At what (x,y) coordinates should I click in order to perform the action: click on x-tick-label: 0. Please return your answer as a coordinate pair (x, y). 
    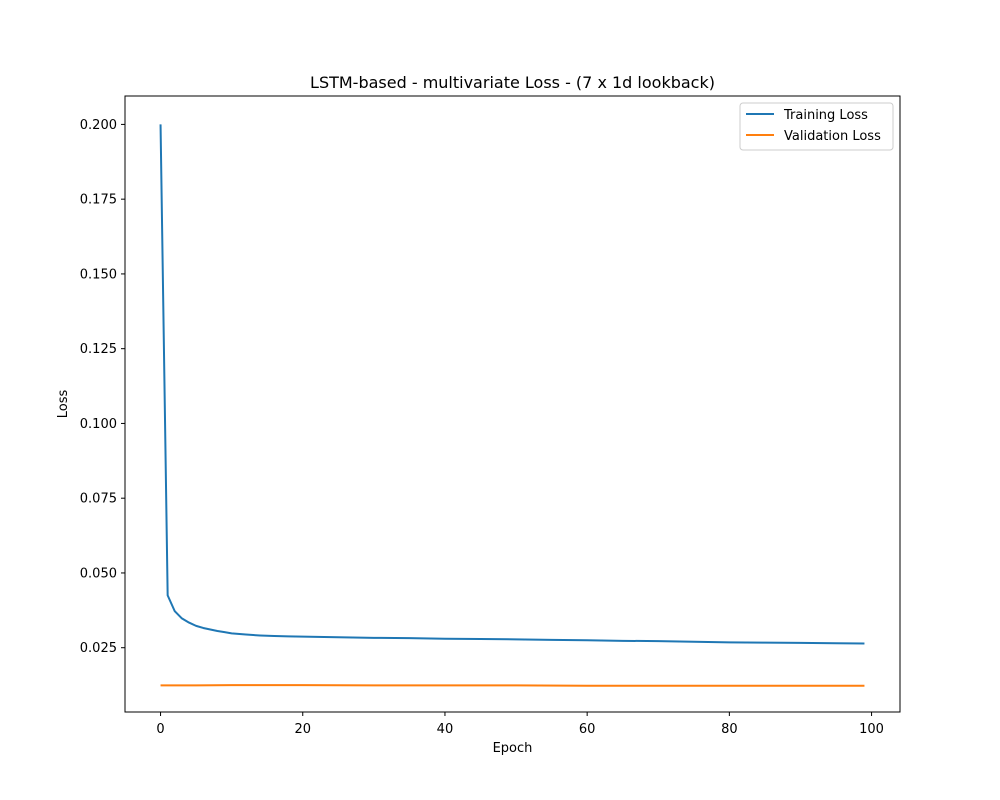
    Looking at the image, I should click on (160, 729).